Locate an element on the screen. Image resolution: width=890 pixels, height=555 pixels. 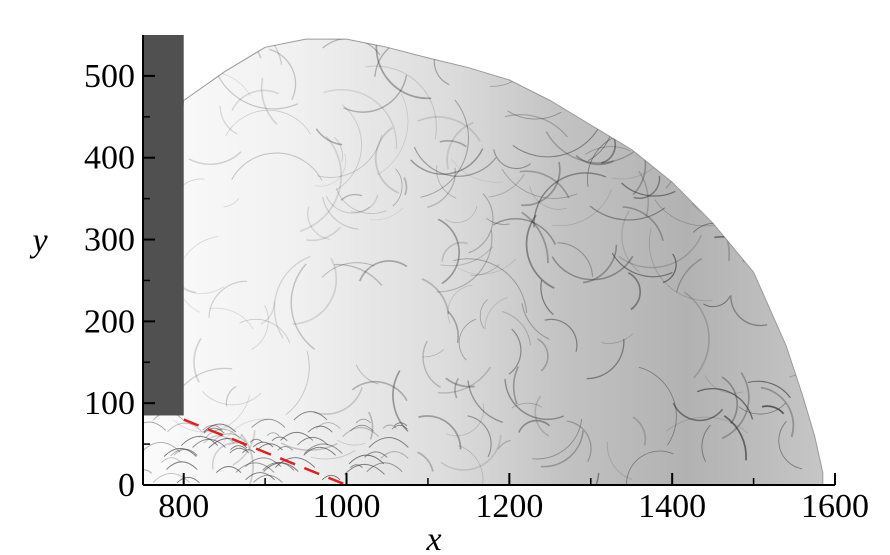
dashed-line is located at coordinates (265, 452).